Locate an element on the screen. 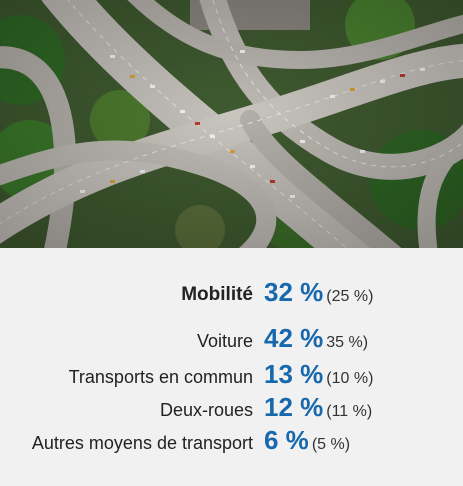 The width and height of the screenshot is (463, 486). stat-previous: 35 %) is located at coordinates (347, 342).